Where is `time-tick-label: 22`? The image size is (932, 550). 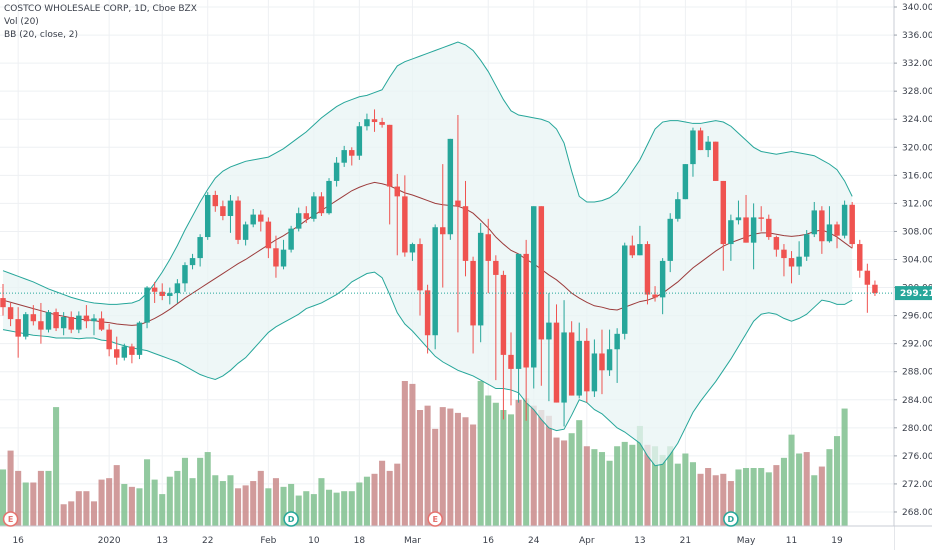
time-tick-label: 22 is located at coordinates (207, 541).